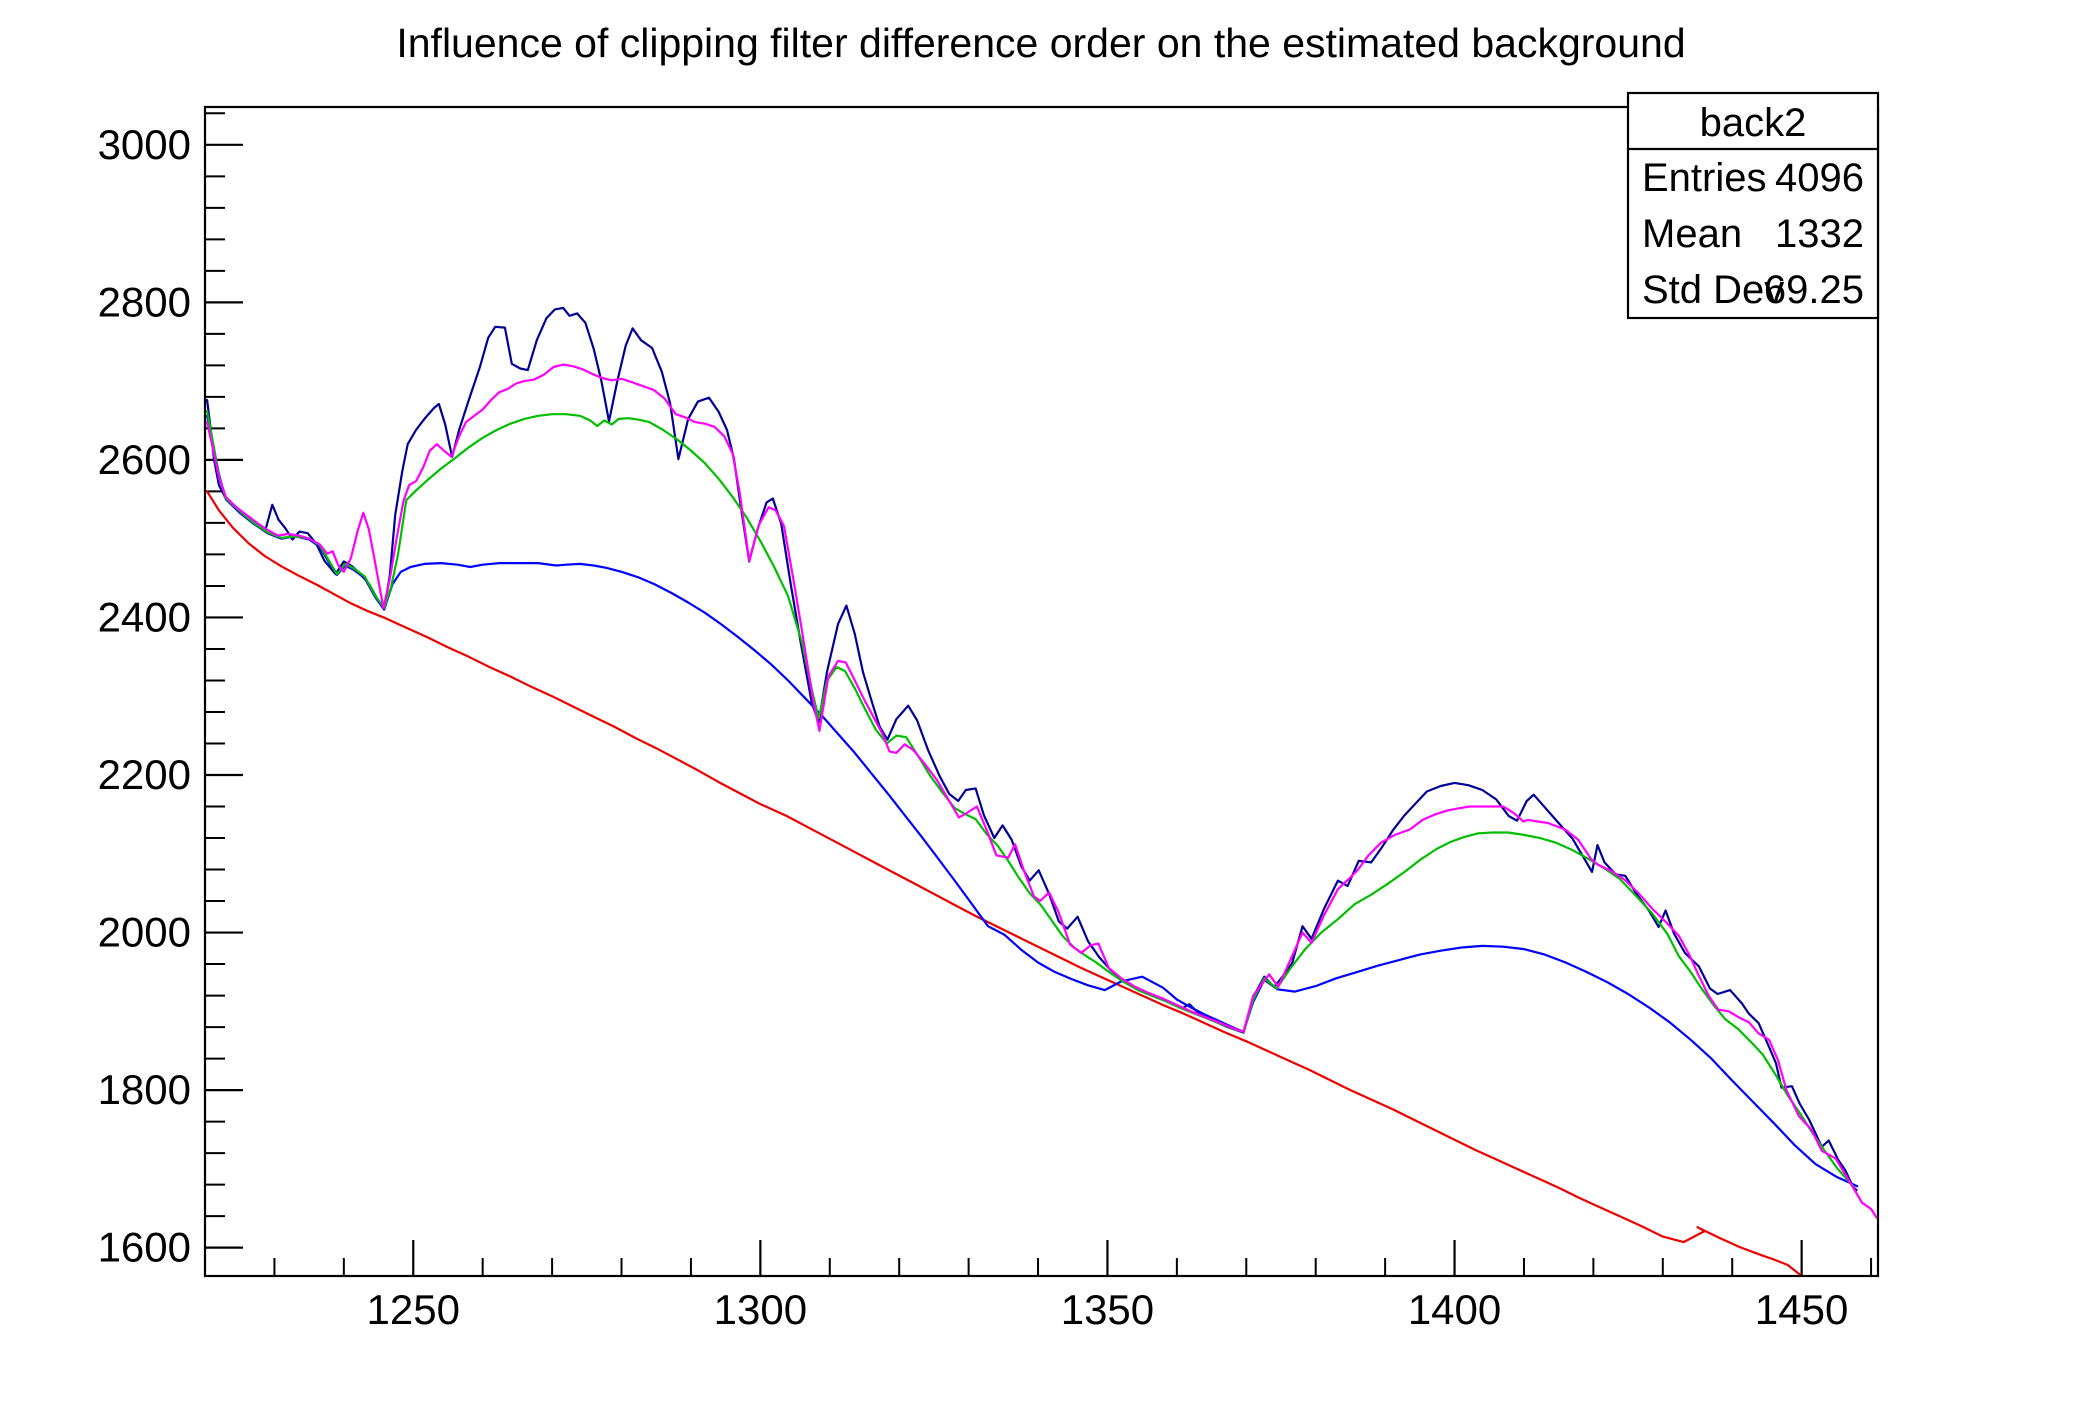 This screenshot has height=1421, width=2088. I want to click on y-tick-label: 2800, so click(144, 301).